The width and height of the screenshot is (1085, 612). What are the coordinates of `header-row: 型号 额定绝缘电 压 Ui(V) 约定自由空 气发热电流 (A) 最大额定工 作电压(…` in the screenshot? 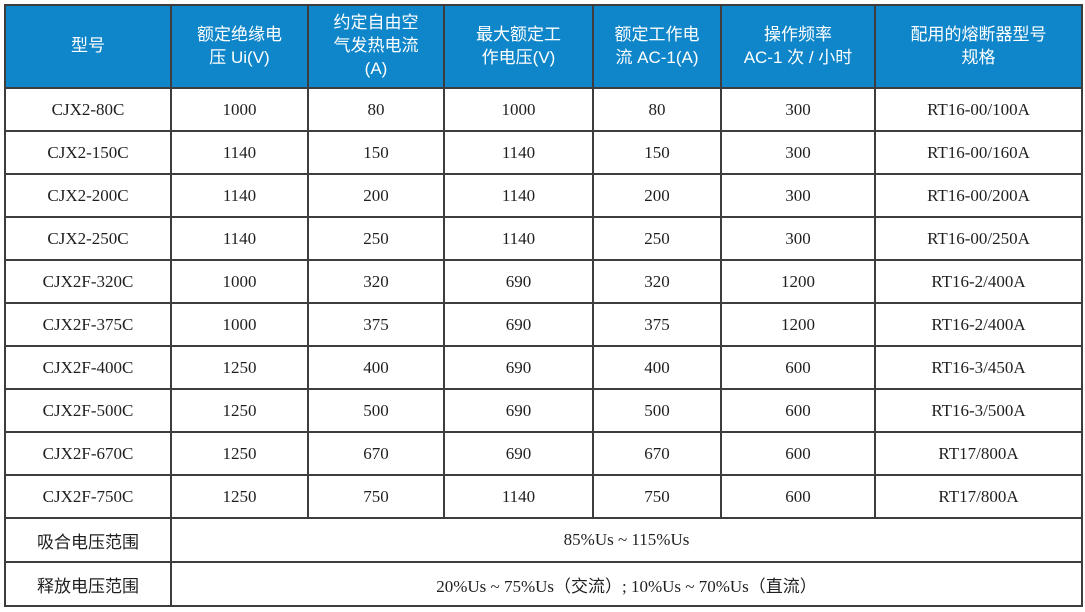 It's located at (543, 46).